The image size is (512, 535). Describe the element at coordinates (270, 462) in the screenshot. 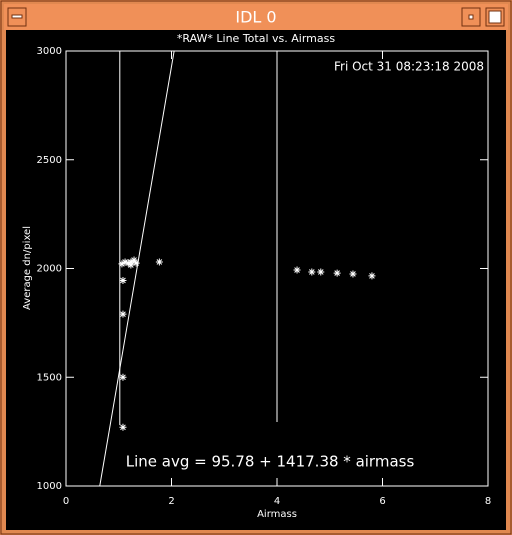

I see `fit-annotation: Line avg = 95.78 + 1417.38 * airmass` at that location.